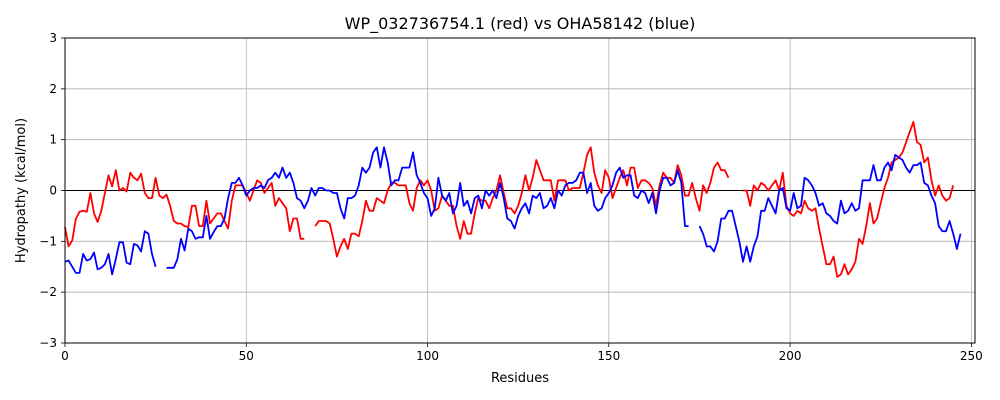 Image resolution: width=1000 pixels, height=400 pixels. Describe the element at coordinates (246, 356) in the screenshot. I see `x-tick-label: 50` at that location.